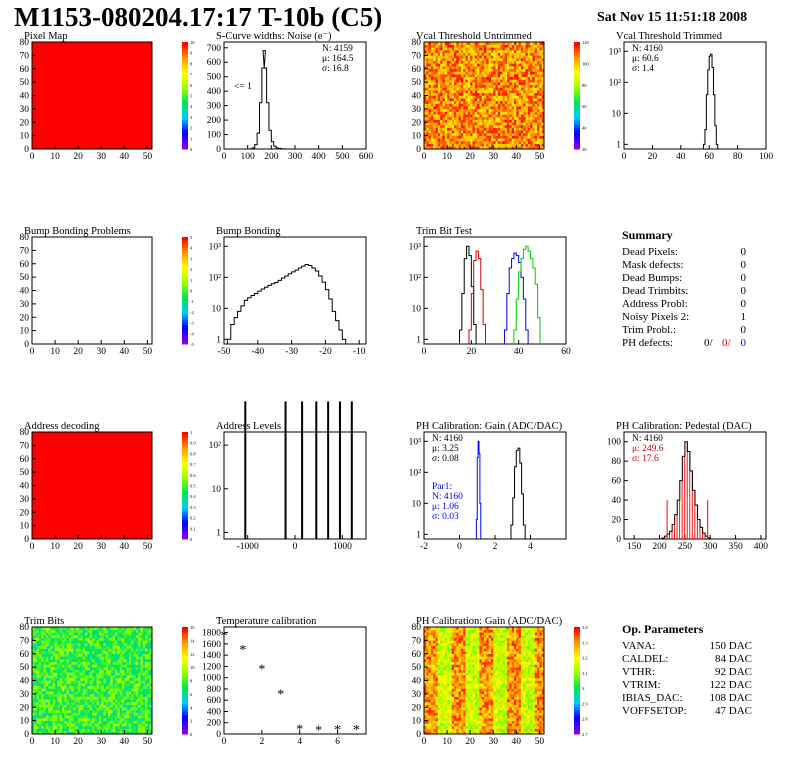 This screenshot has height=772, width=796. I want to click on y-tick-label: 400, so click(214, 712).